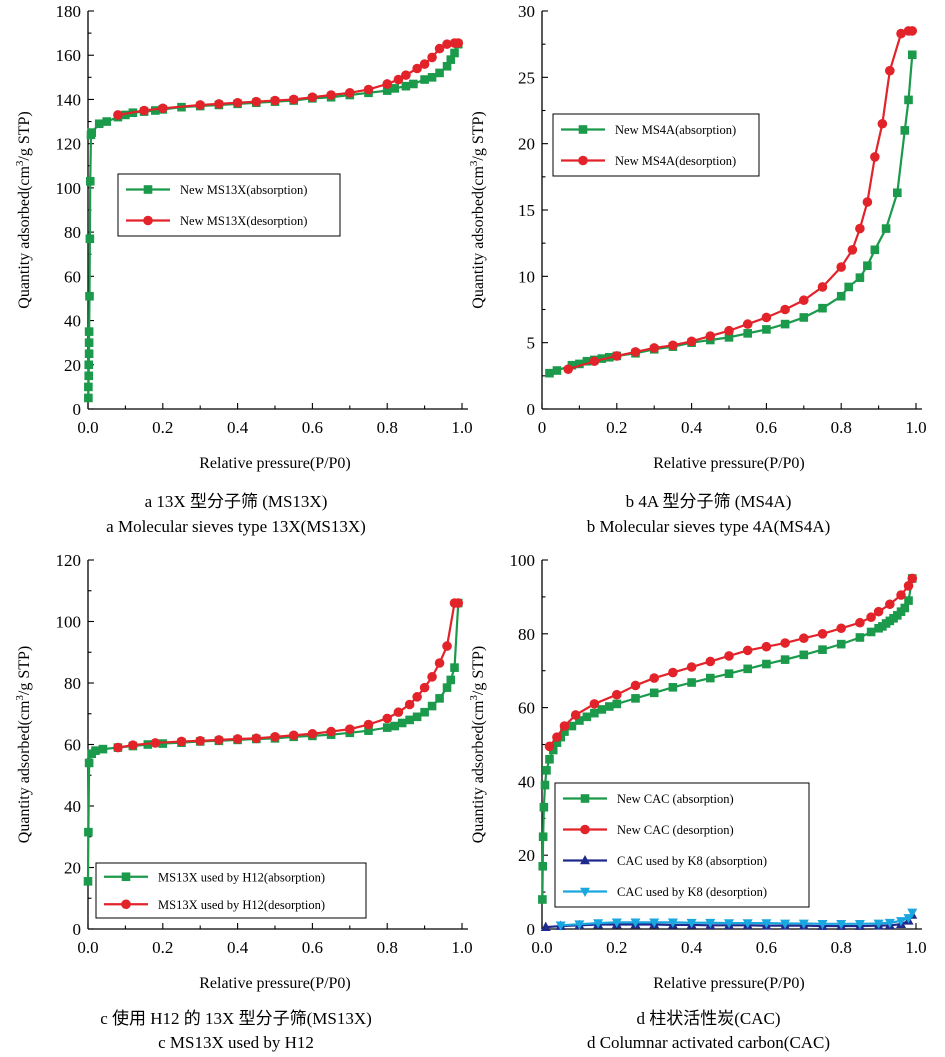  What do you see at coordinates (236, 1018) in the screenshot?
I see `caption-c-zh: c 使用 H12 的 13X 型分子筛(MS13X)` at bounding box center [236, 1018].